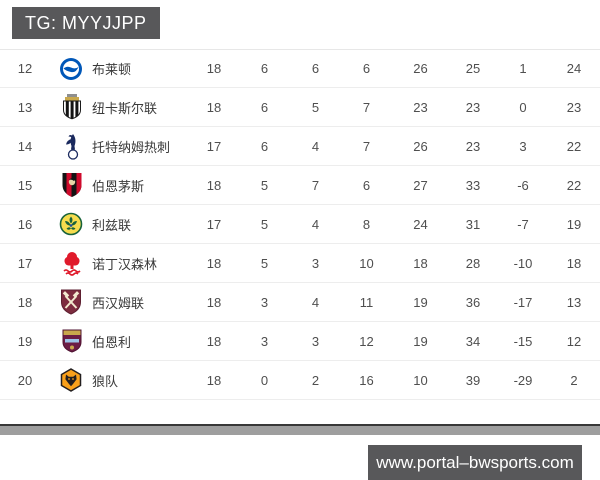  Describe the element at coordinates (574, 263) in the screenshot. I see `points-cell: 18` at that location.